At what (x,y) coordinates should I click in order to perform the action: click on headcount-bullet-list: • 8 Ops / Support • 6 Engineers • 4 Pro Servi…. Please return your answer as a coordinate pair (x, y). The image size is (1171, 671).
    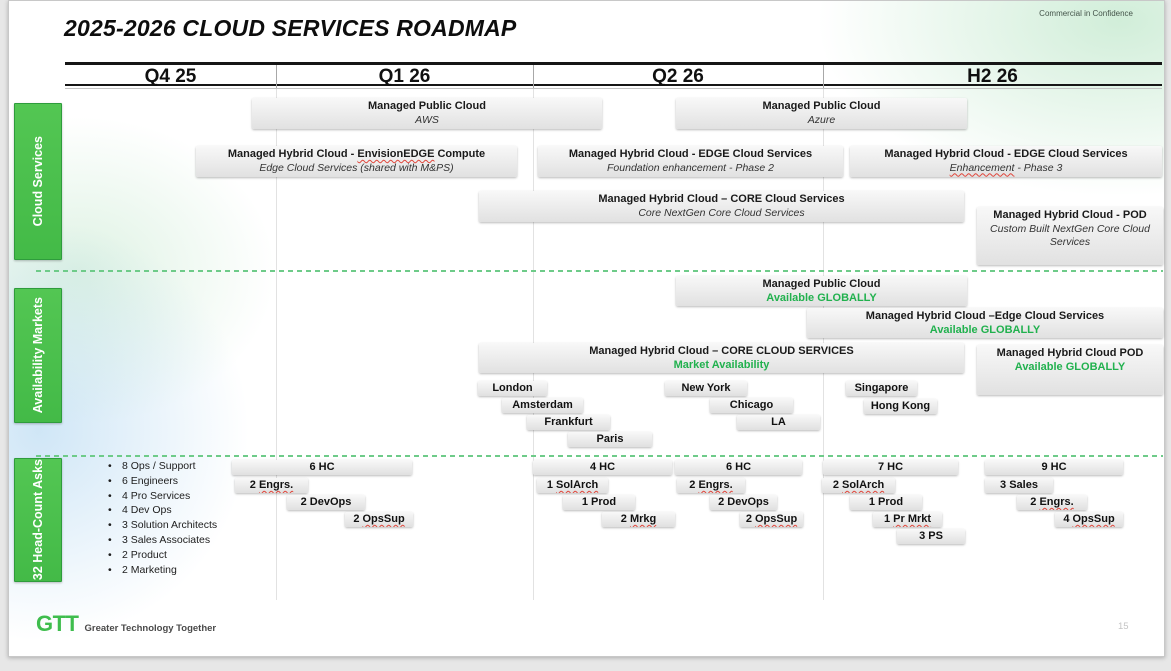
    Looking at the image, I should click on (173, 518).